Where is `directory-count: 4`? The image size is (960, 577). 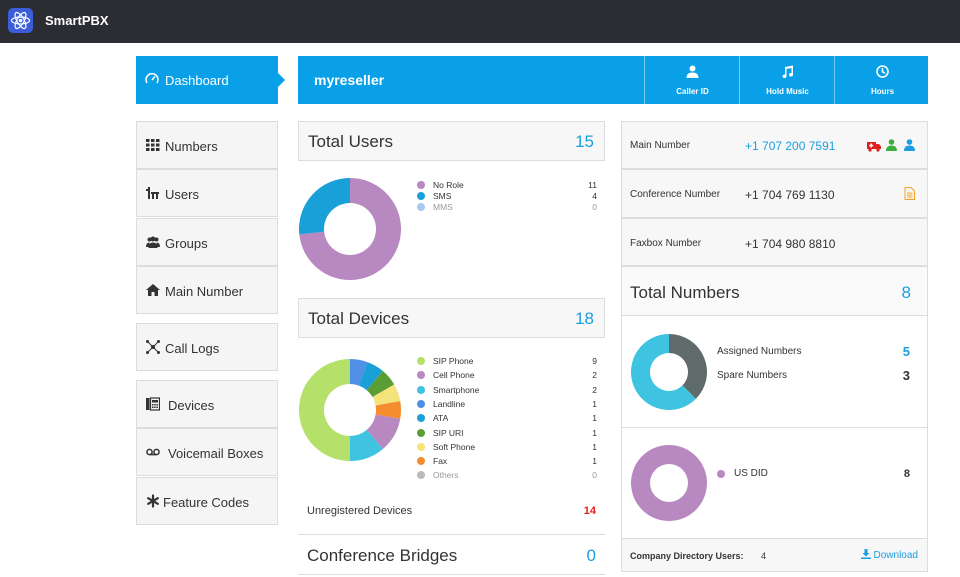 directory-count: 4 is located at coordinates (764, 556).